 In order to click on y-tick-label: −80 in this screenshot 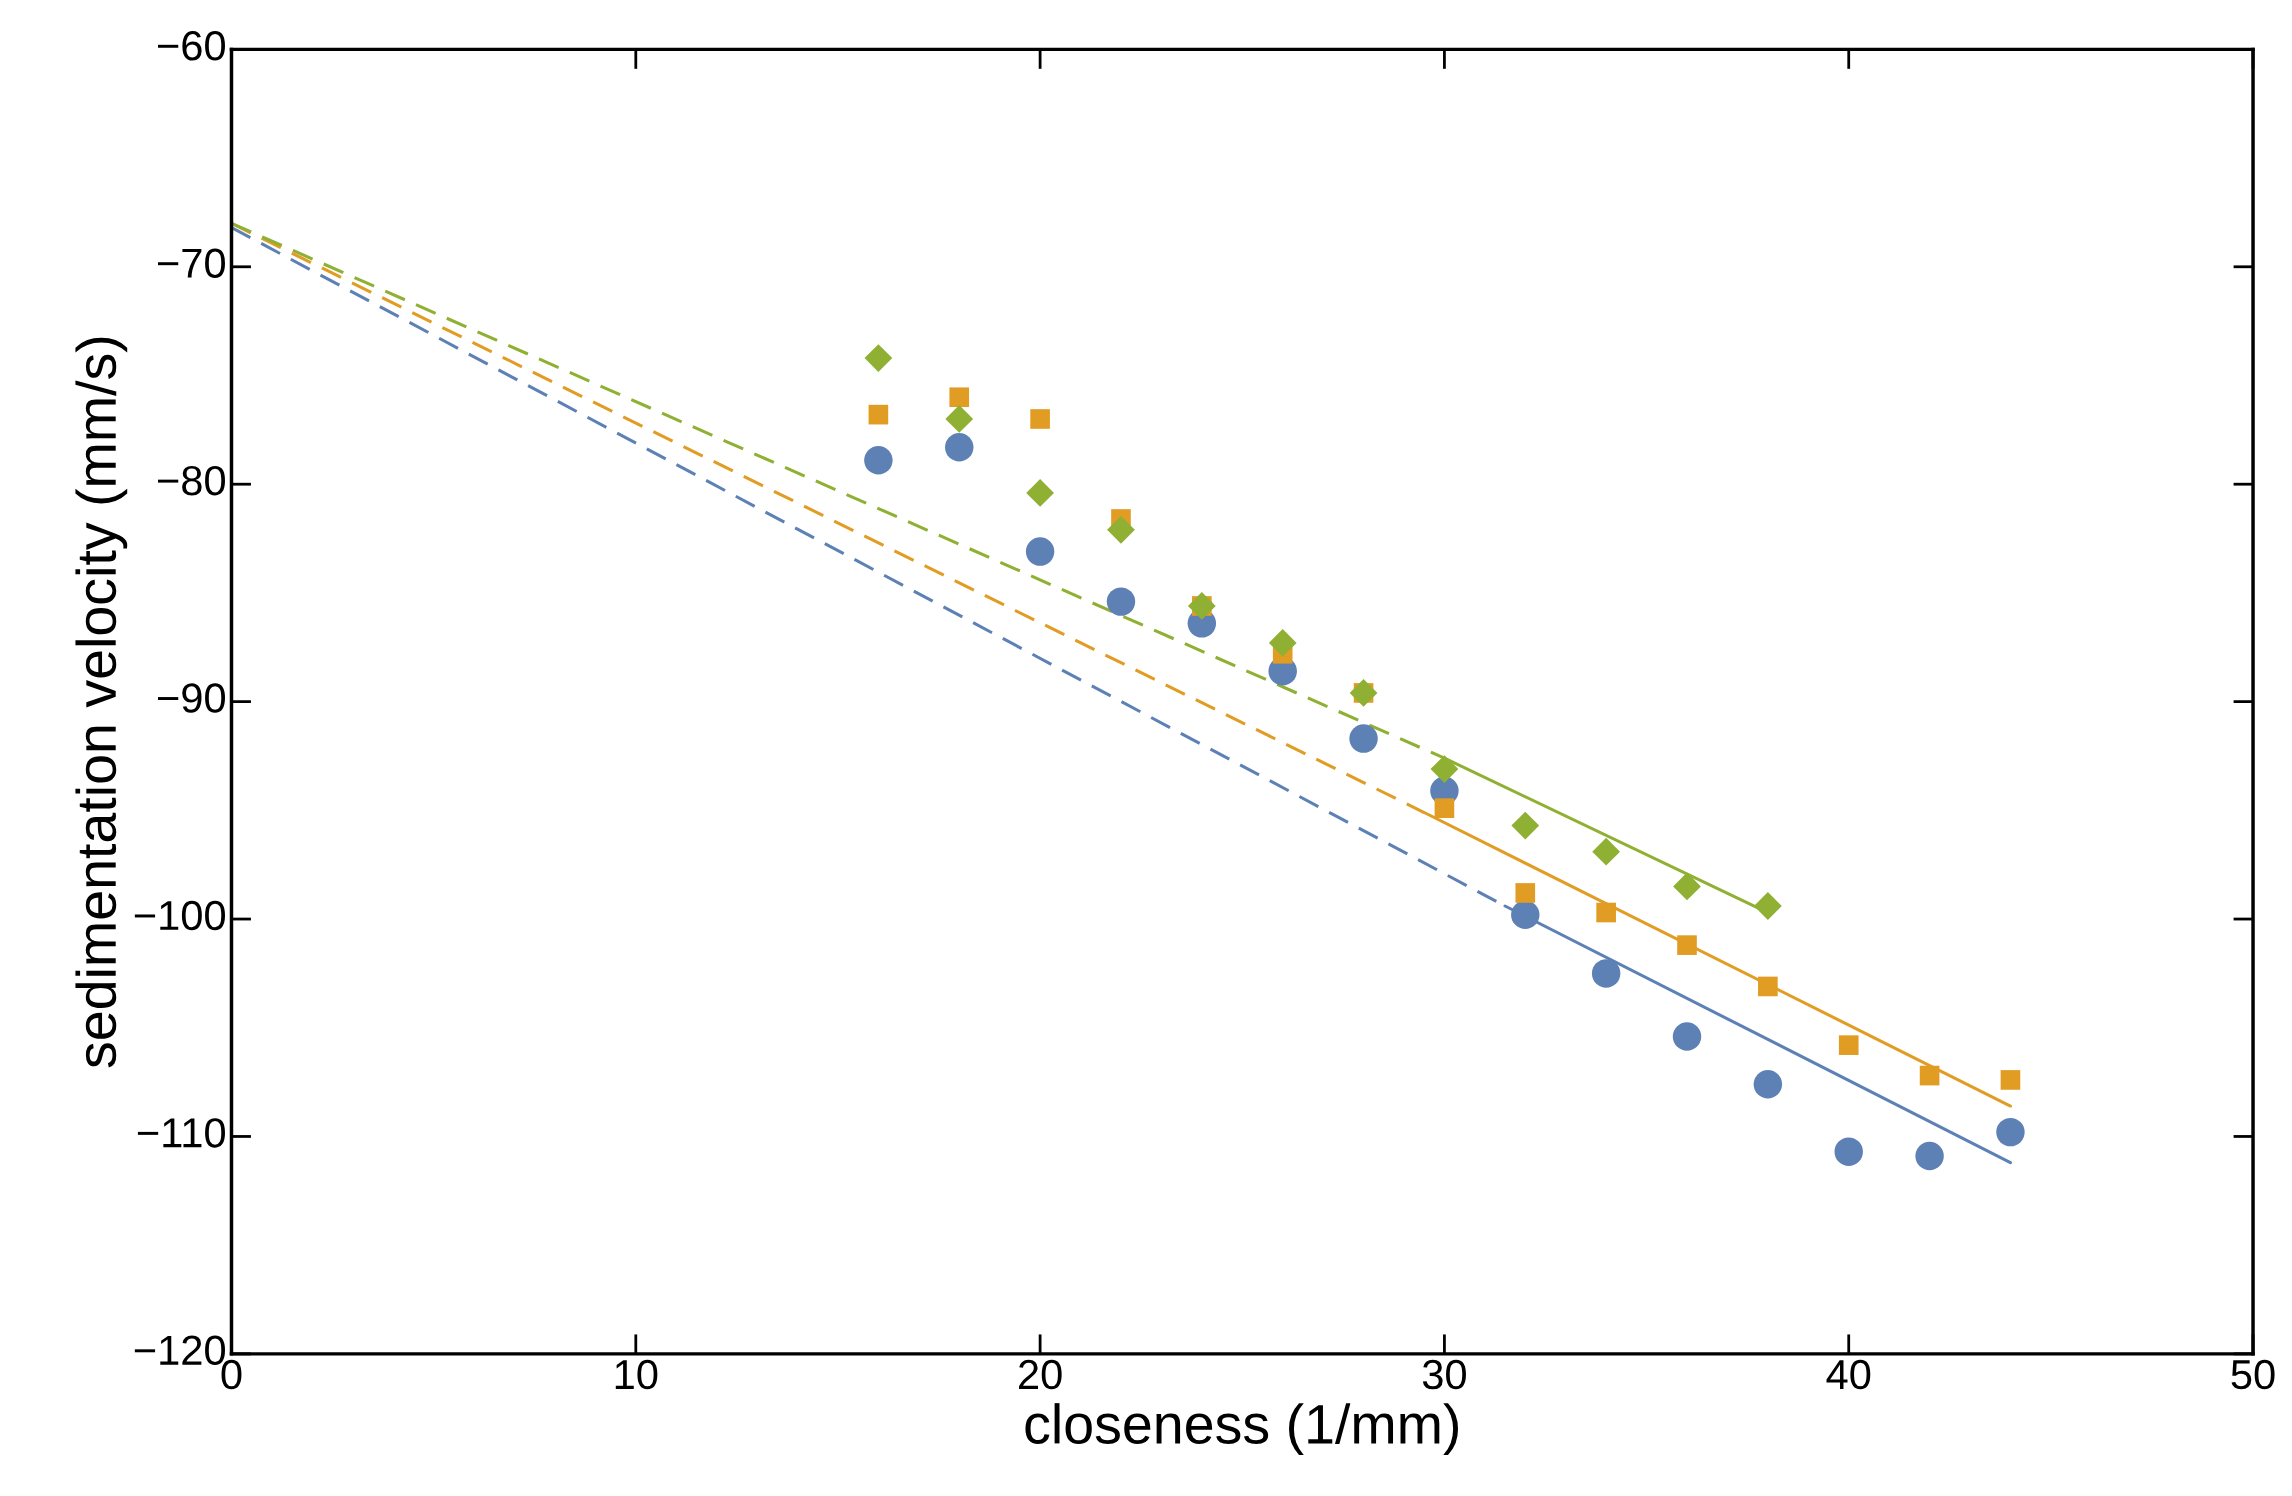, I will do `click(191, 480)`.